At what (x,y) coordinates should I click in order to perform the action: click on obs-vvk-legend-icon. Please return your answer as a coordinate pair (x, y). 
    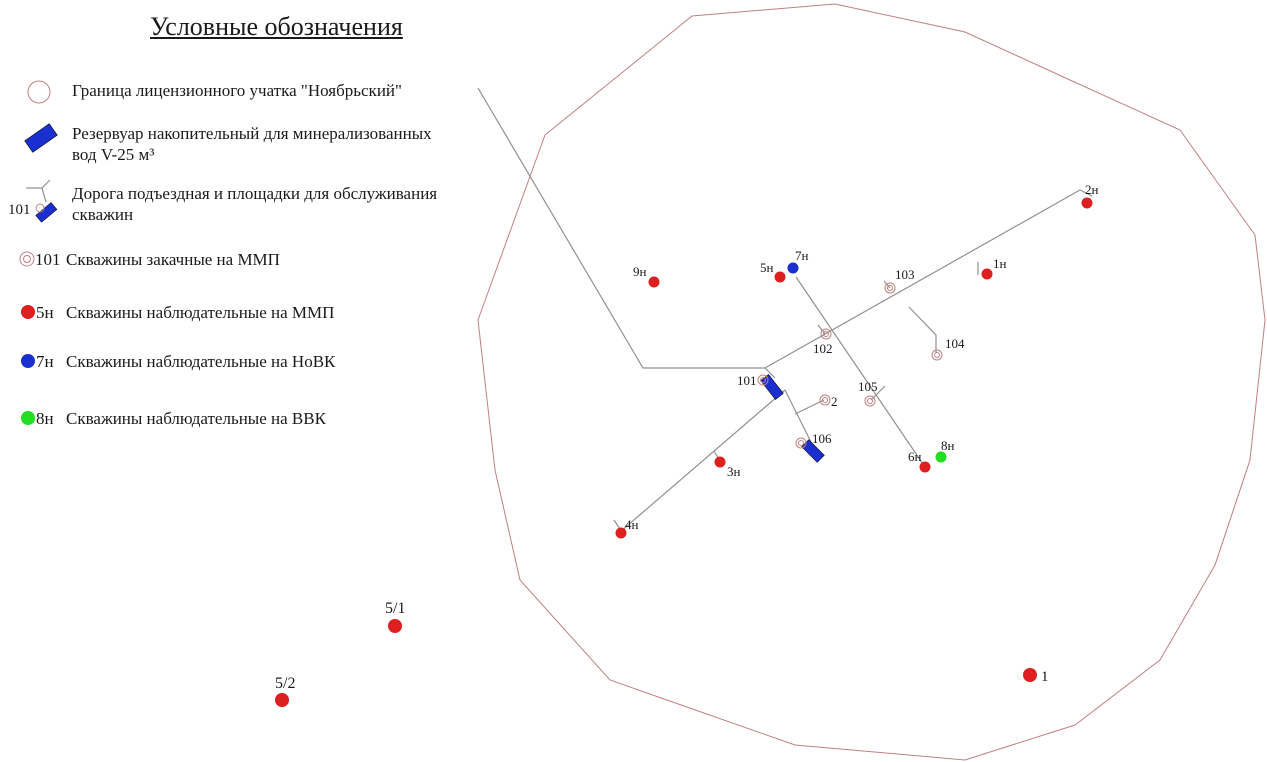
    Looking at the image, I should click on (28, 418).